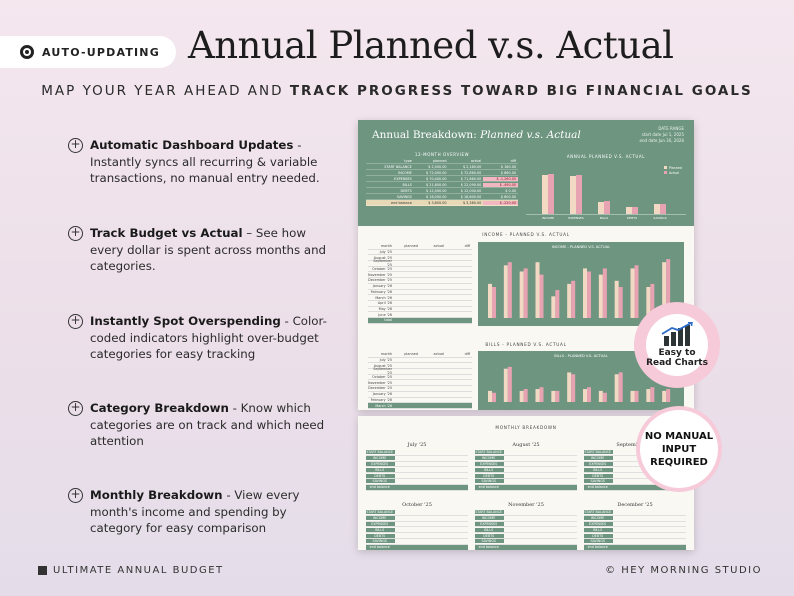 This screenshot has width=794, height=596. I want to click on bar-savings-planned, so click(657, 209).